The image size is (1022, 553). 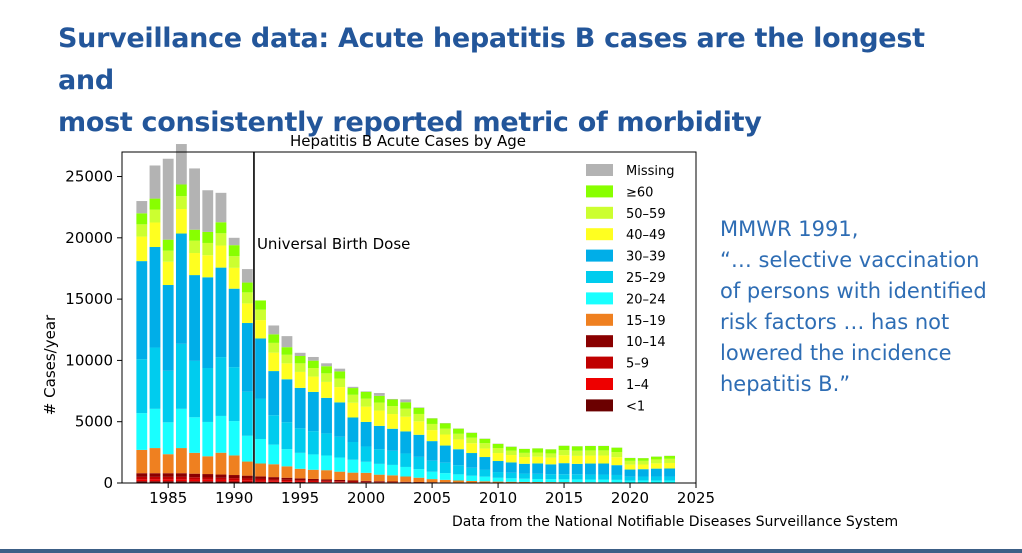 What do you see at coordinates (366, 498) in the screenshot?
I see `x-tick-label: 2000` at bounding box center [366, 498].